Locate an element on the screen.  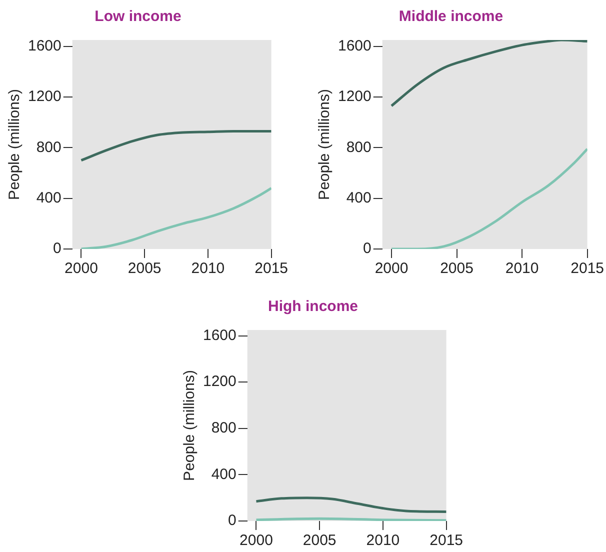
chart-title: Middle income is located at coordinates (451, 17).